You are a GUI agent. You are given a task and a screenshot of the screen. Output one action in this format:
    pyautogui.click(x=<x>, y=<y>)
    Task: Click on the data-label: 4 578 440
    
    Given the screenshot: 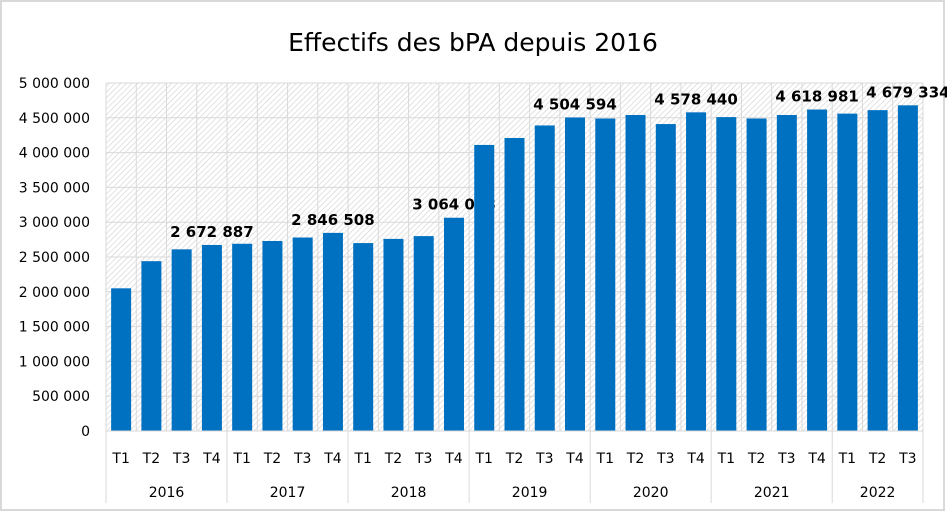 What is the action you would take?
    pyautogui.click(x=696, y=99)
    